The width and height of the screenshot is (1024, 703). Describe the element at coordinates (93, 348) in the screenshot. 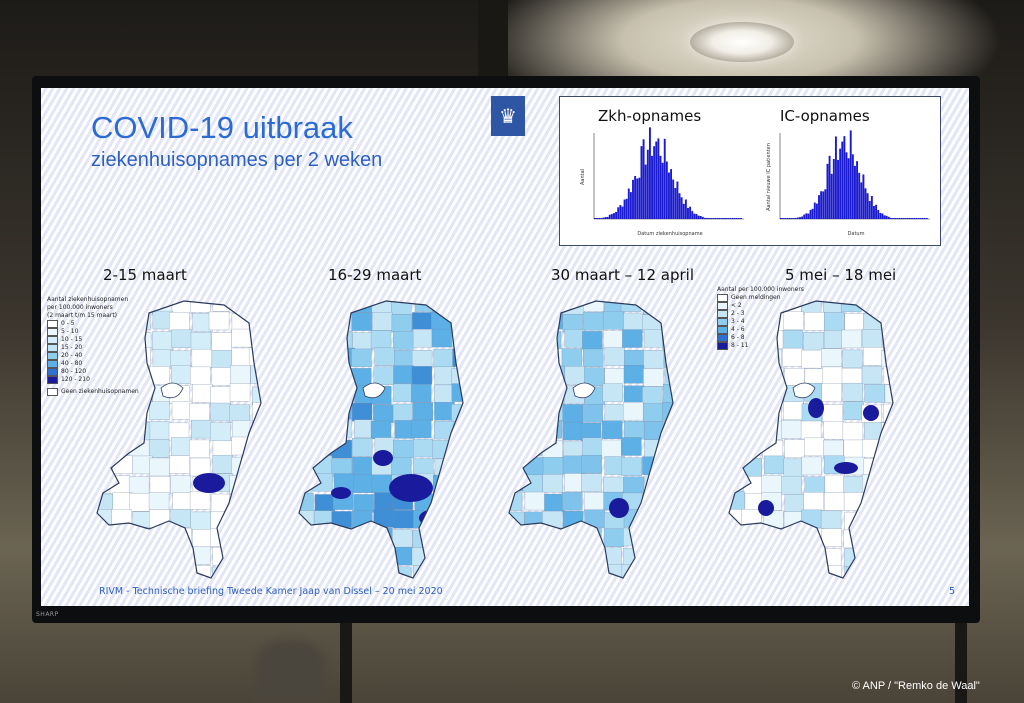

I see `legend-left-item: 15 - 20` at that location.